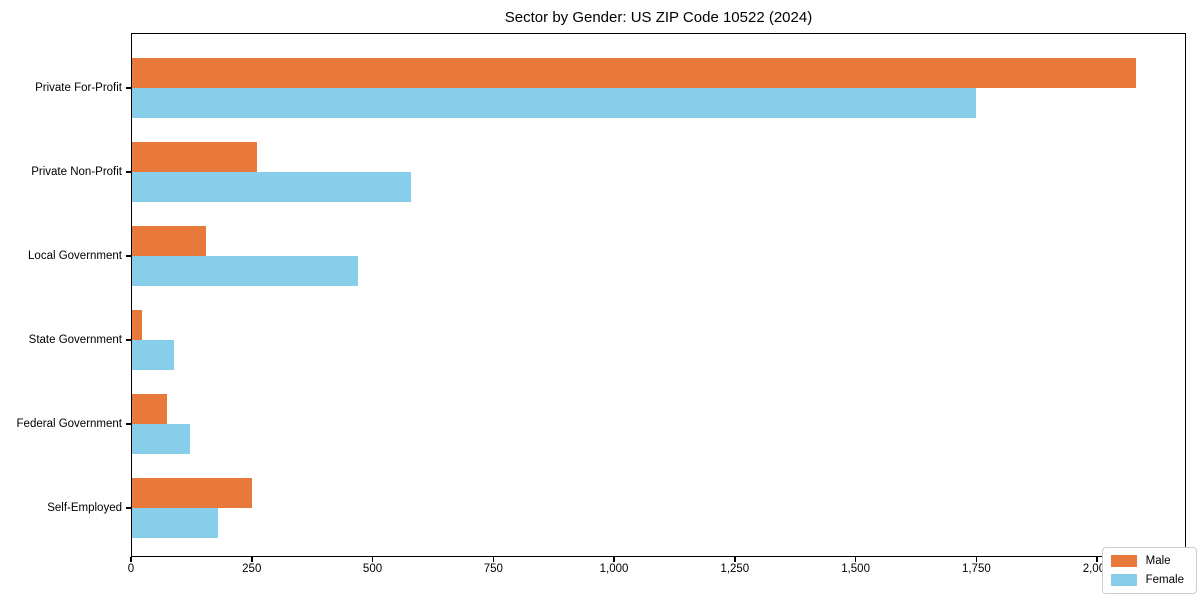 This screenshot has height=600, width=1200. What do you see at coordinates (976, 569) in the screenshot?
I see `xtick-label-1750: 1,750` at bounding box center [976, 569].